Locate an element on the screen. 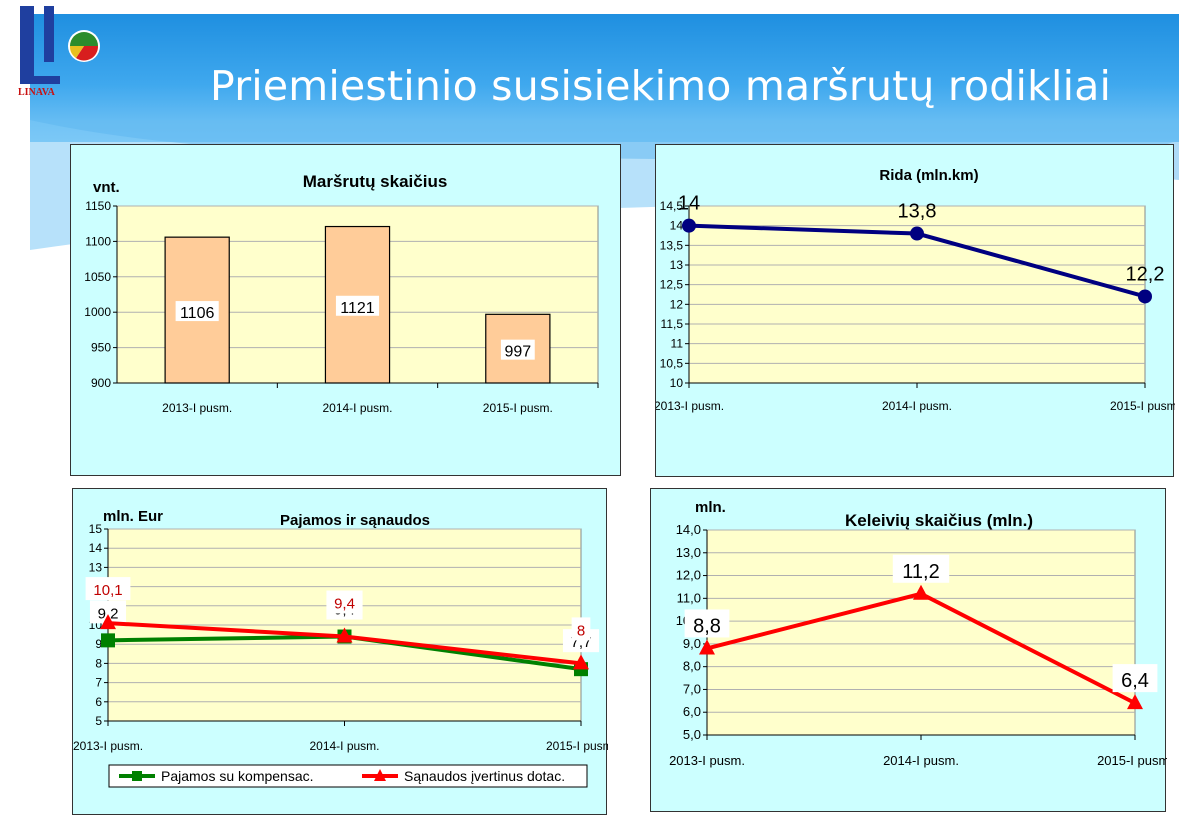 This screenshot has width=1179, height=823. income-xtick-label: 2014-I pusm. is located at coordinates (344, 746).